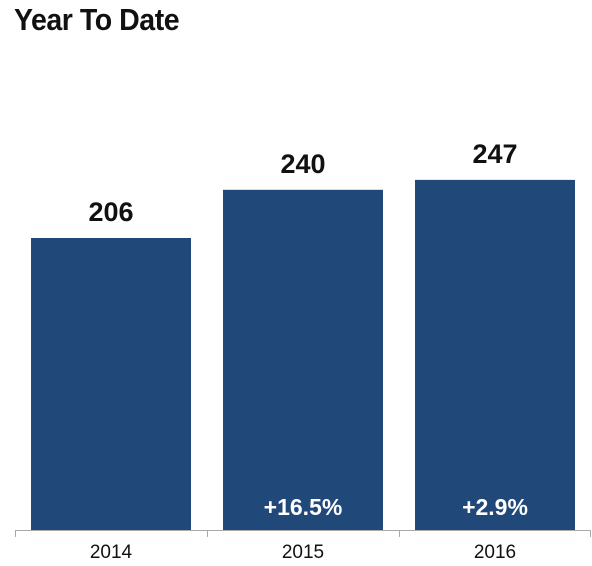 The height and width of the screenshot is (566, 592). I want to click on change-label-2016: +2.9%, so click(495, 507).